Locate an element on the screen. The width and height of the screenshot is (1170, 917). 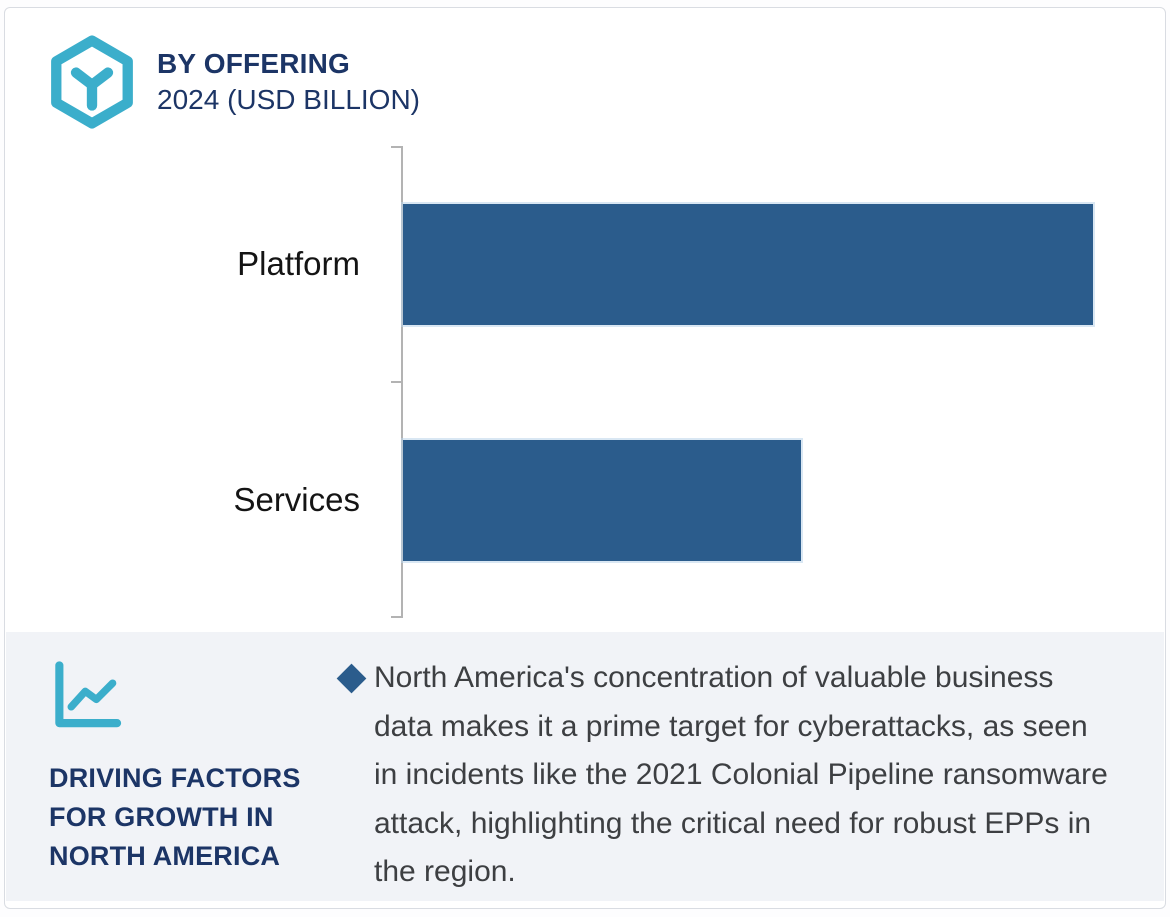
line-chart-icon is located at coordinates (88, 694).